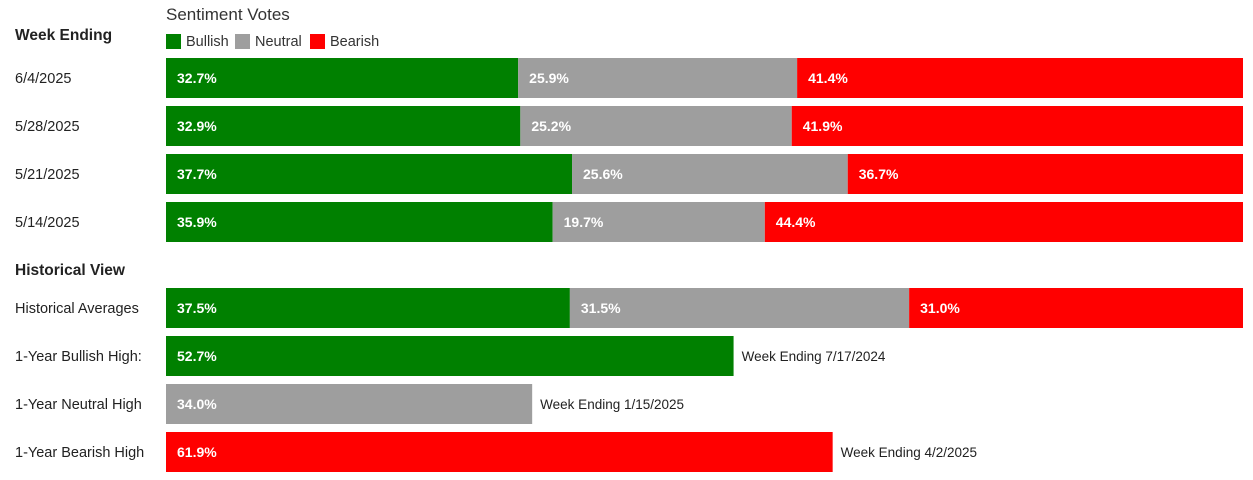  I want to click on legend-label-bearish: Bearish, so click(354, 42).